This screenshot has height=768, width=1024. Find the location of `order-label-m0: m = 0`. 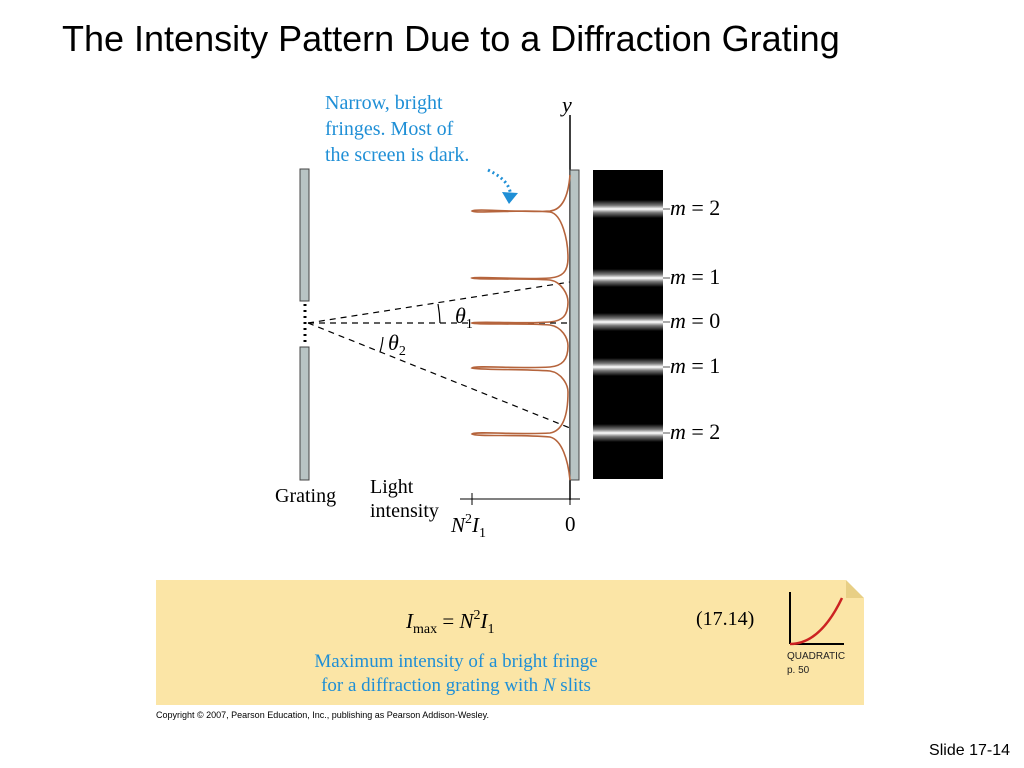

order-label-m0: m = 0 is located at coordinates (695, 320).